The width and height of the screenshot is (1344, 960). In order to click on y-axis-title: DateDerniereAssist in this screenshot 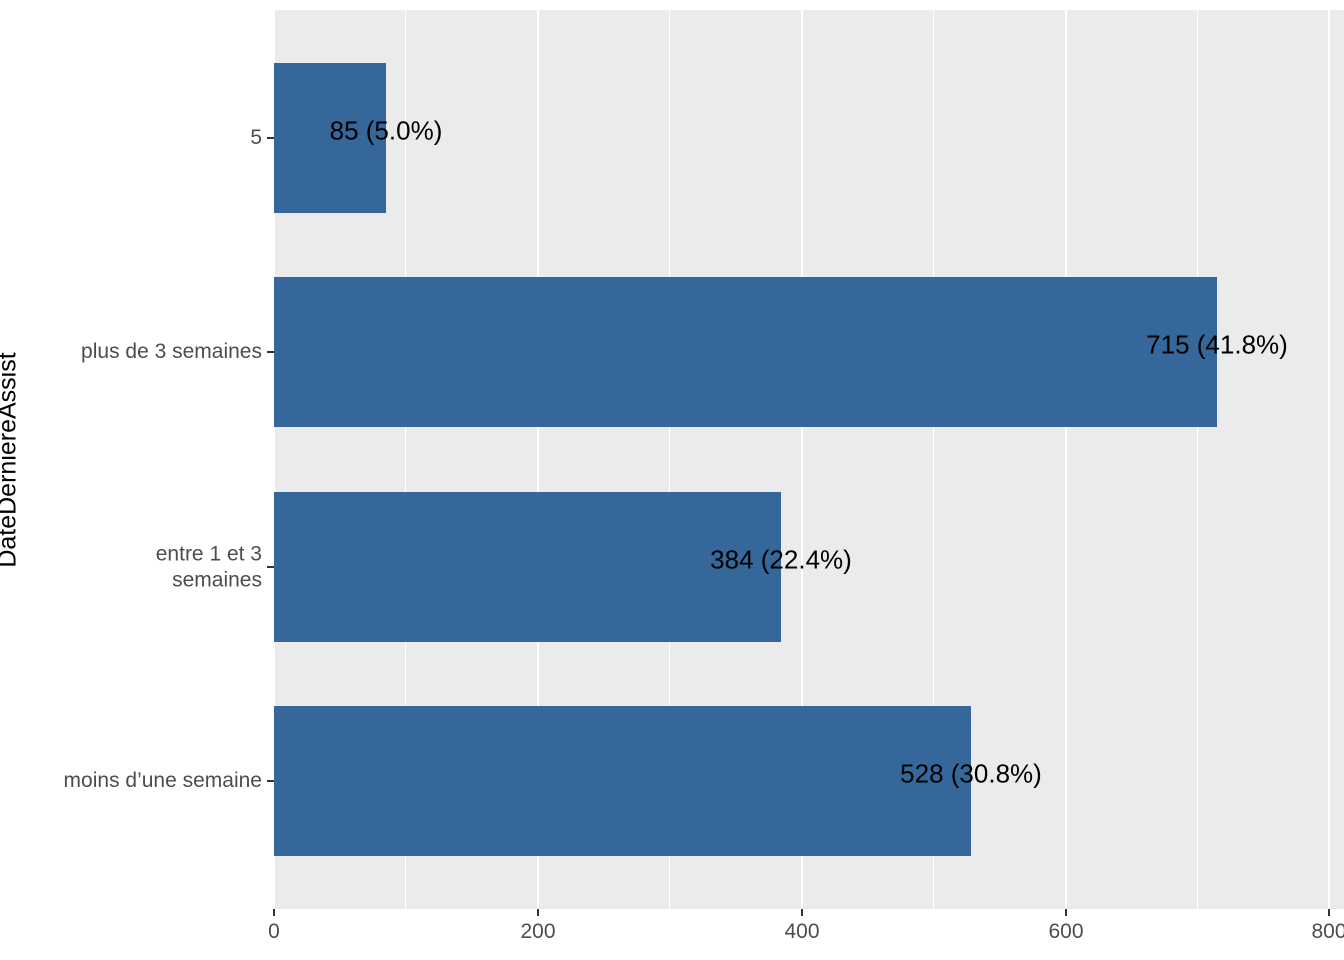, I will do `click(11, 460)`.